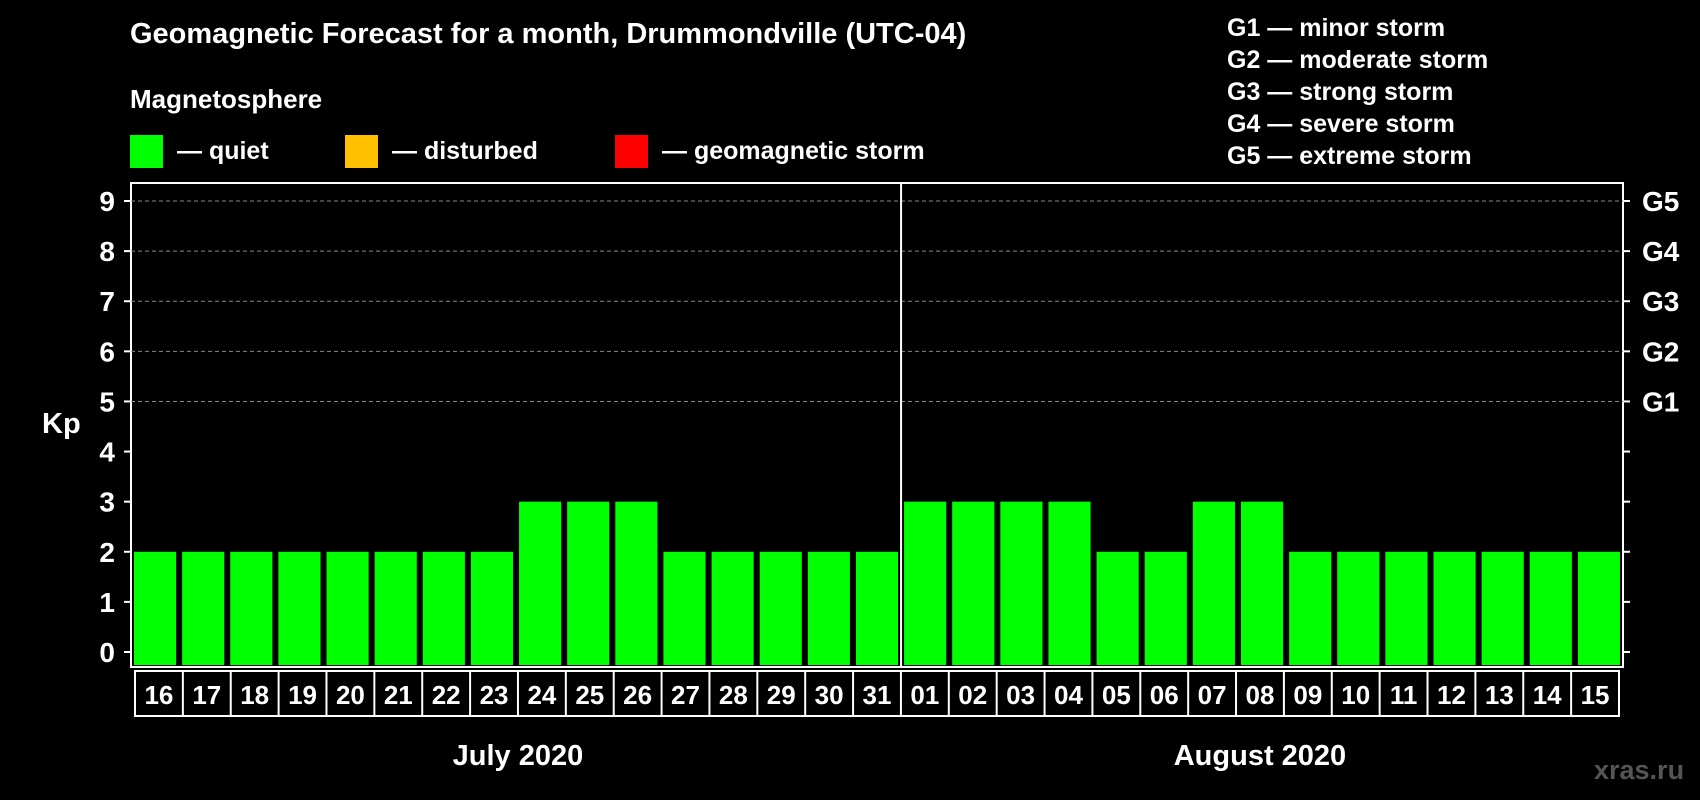 The height and width of the screenshot is (800, 1700). Describe the element at coordinates (1355, 695) in the screenshot. I see `x-tick-label-10: 10` at that location.